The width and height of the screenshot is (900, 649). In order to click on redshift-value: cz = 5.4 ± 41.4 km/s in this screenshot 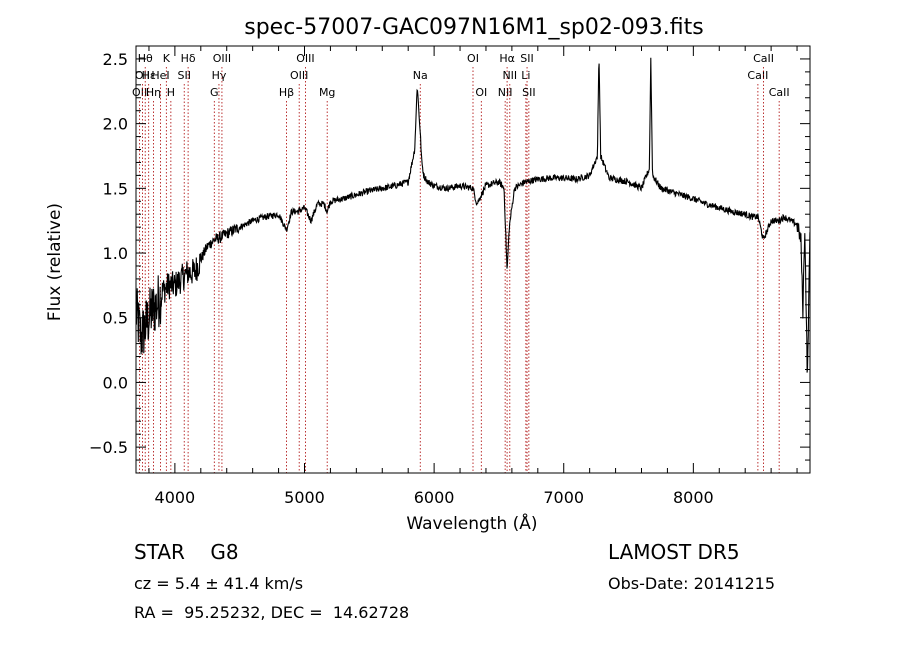, I will do `click(219, 583)`.